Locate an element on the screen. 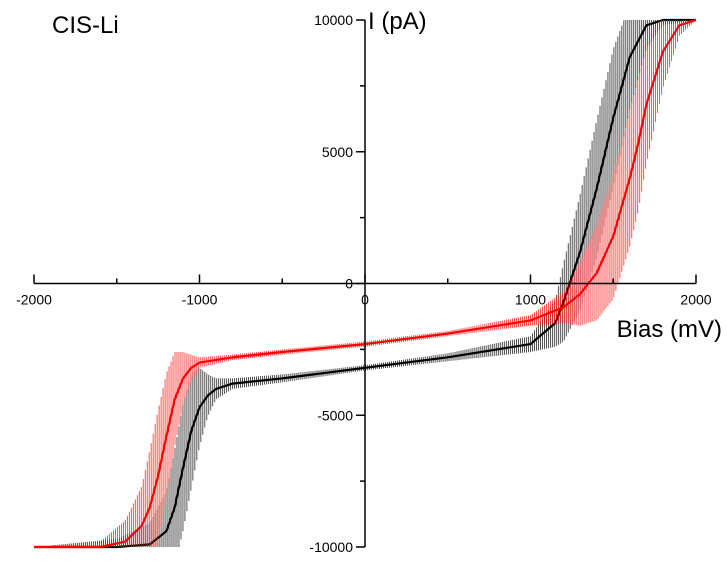  x-axis-title: Bias (mV) is located at coordinates (669, 329).